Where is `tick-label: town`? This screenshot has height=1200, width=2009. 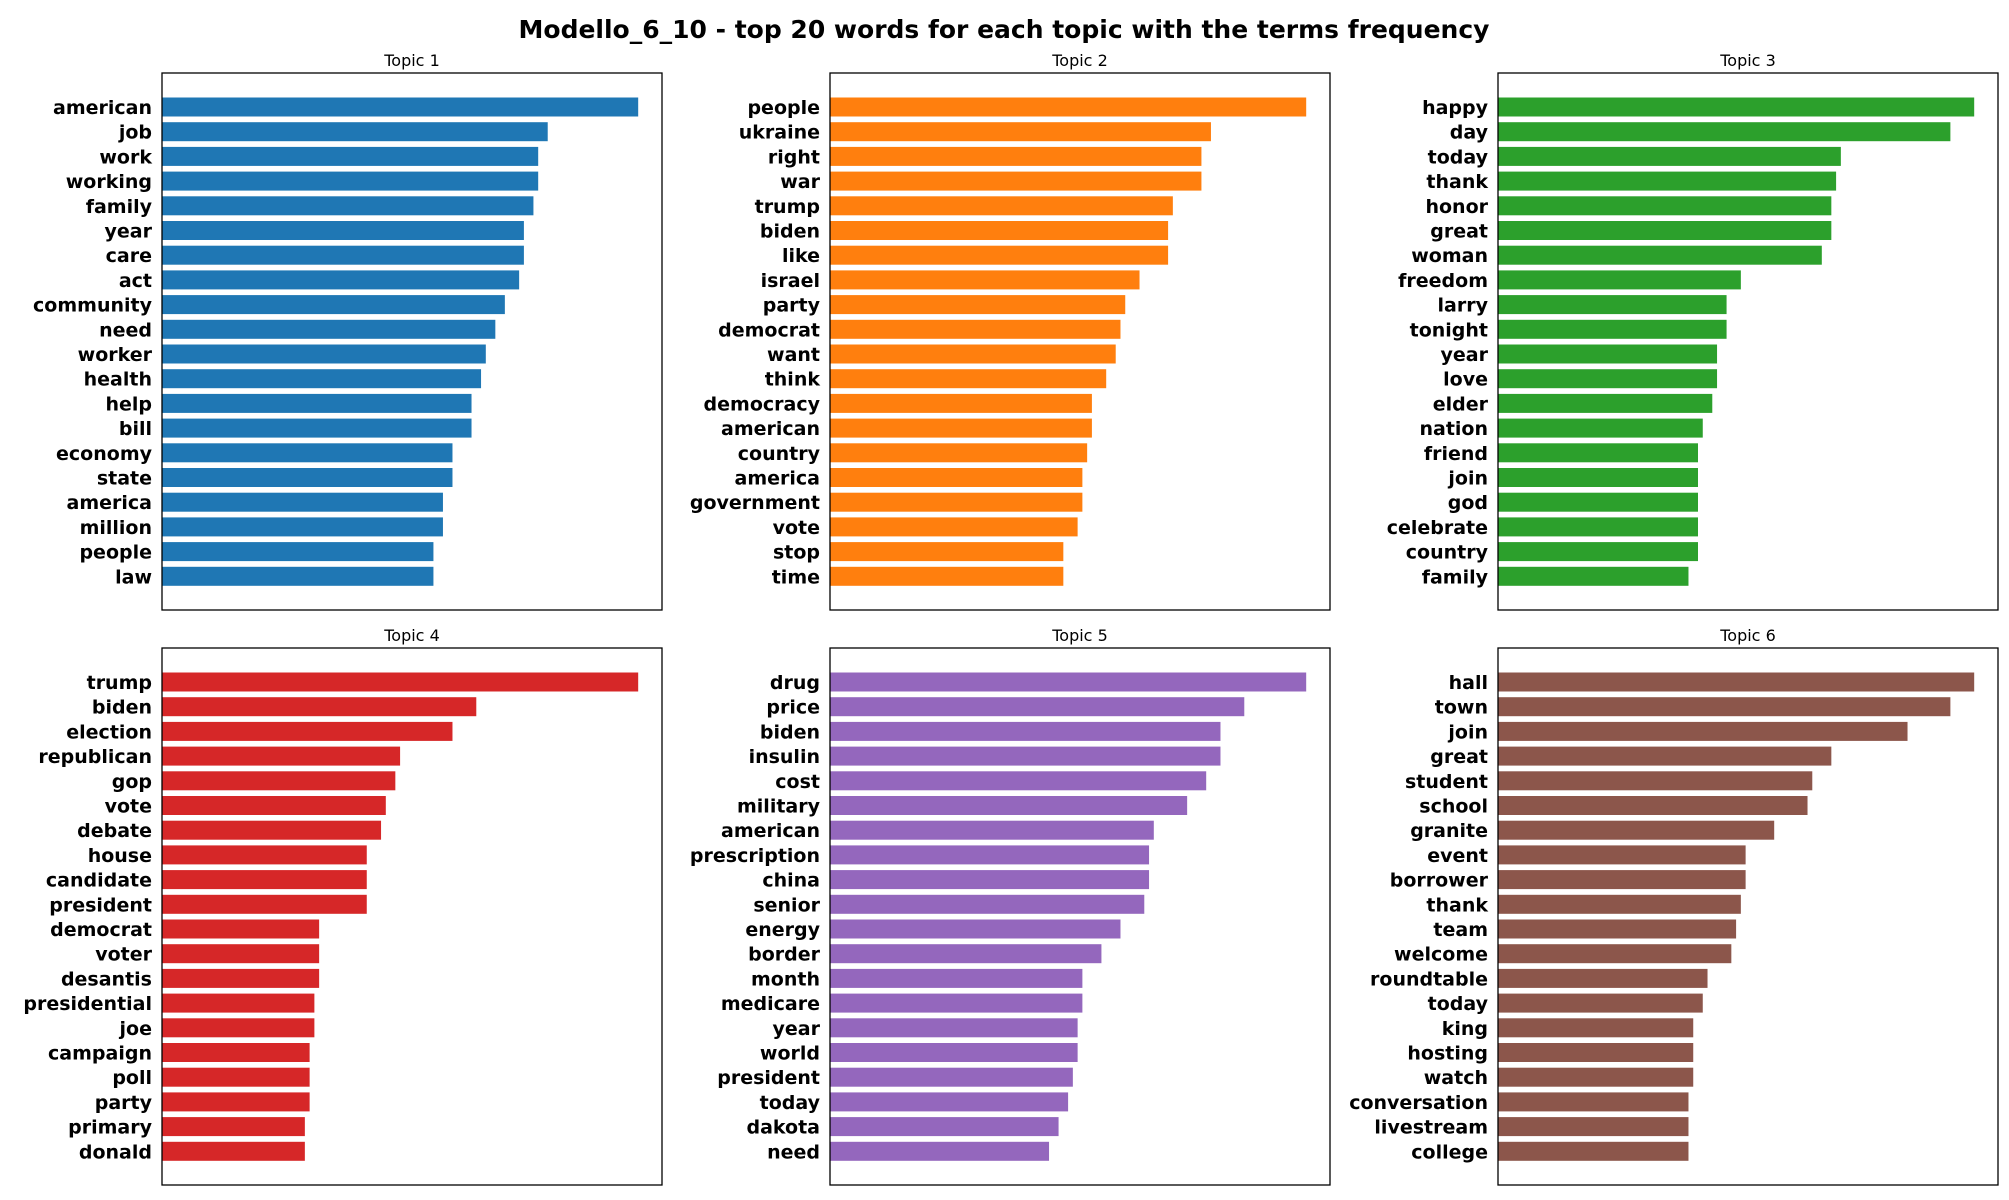
tick-label: town is located at coordinates (1461, 708).